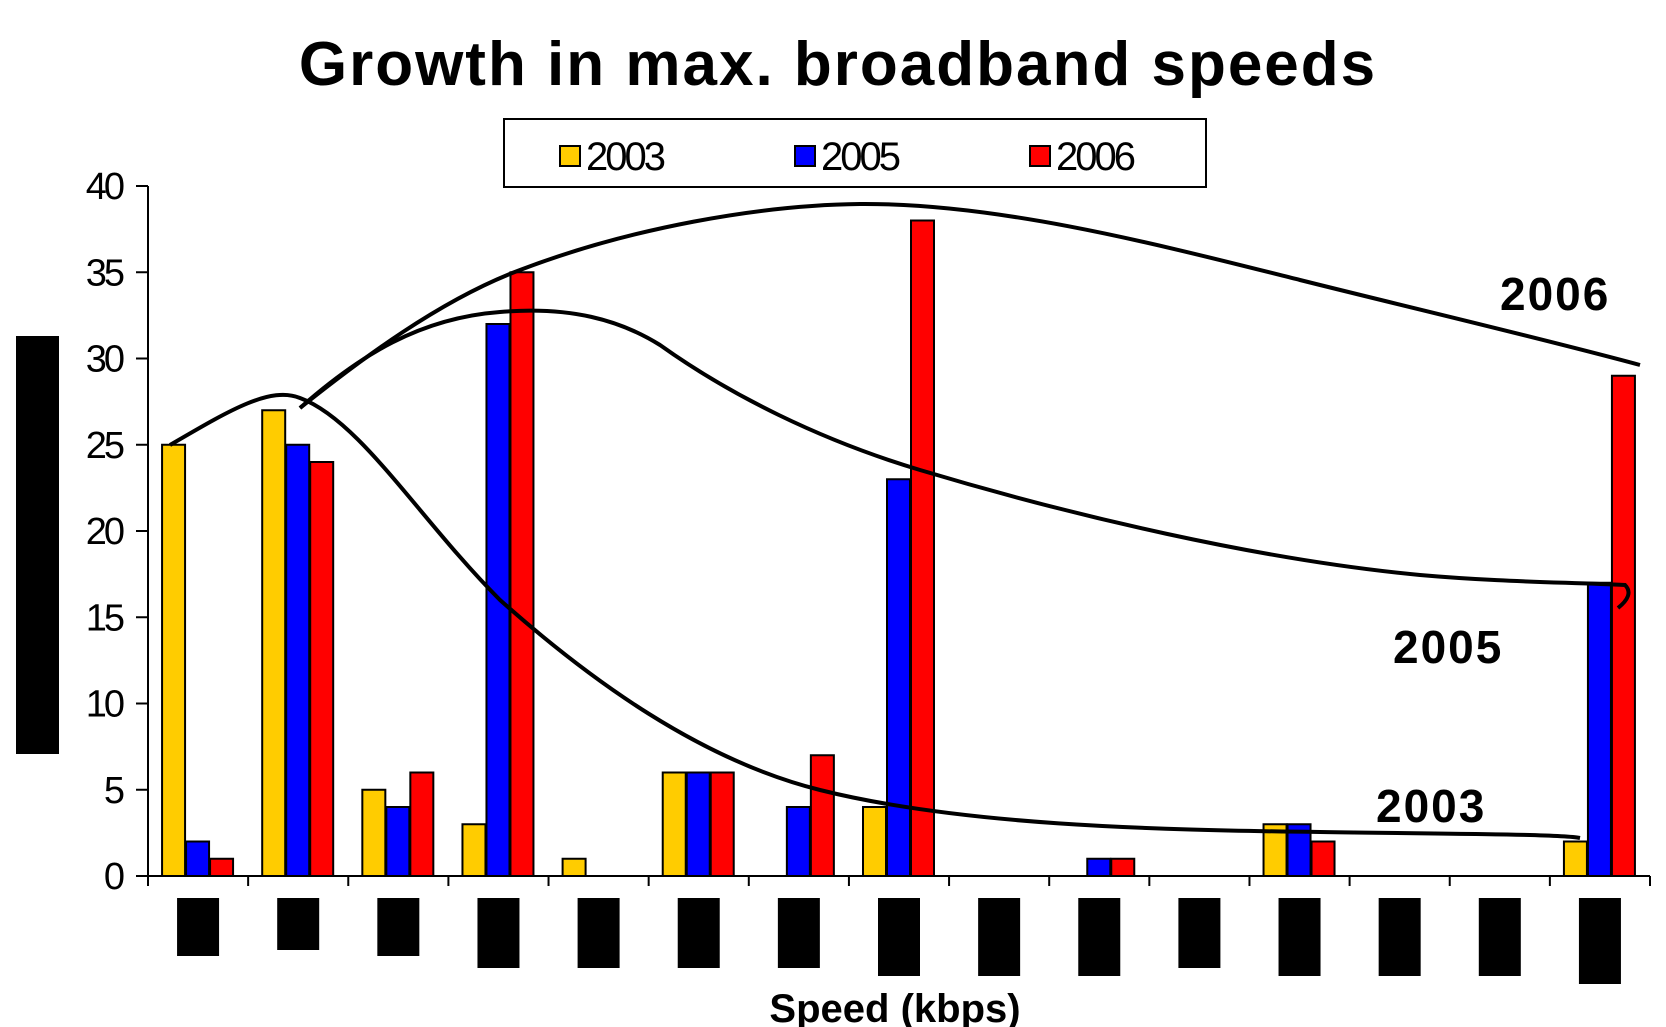 The width and height of the screenshot is (1666, 1027). I want to click on y-tick-label: 5, so click(114, 791).